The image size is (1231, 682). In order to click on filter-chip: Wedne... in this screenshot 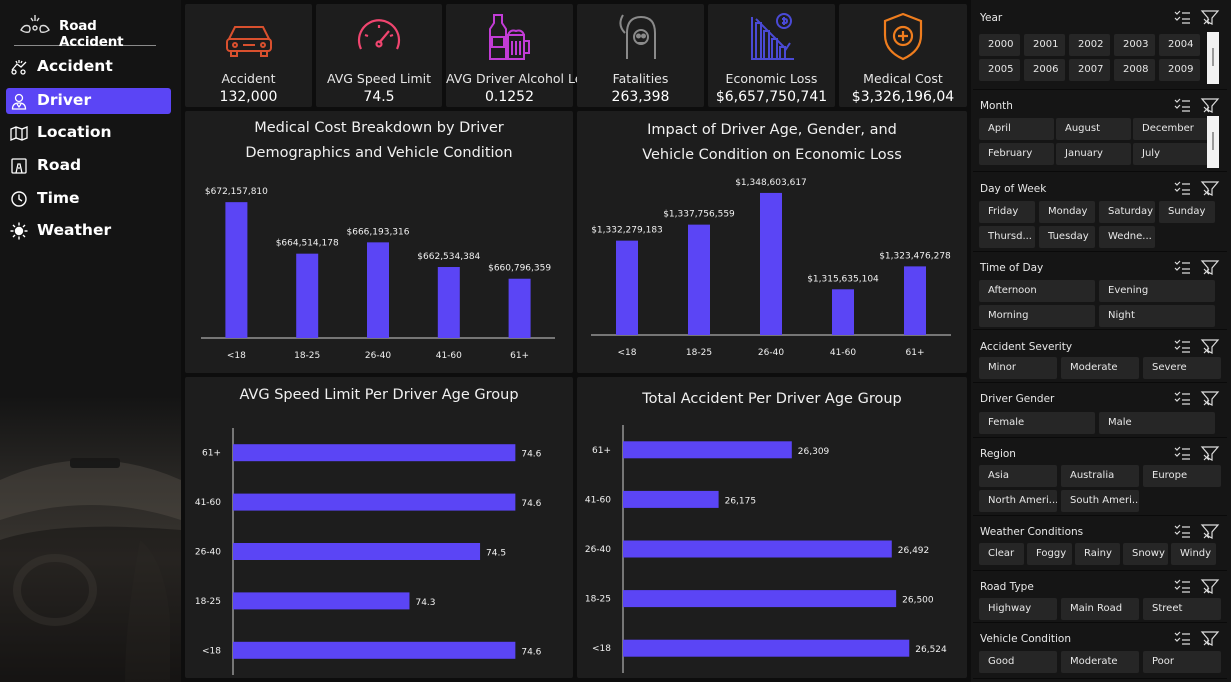, I will do `click(1127, 237)`.